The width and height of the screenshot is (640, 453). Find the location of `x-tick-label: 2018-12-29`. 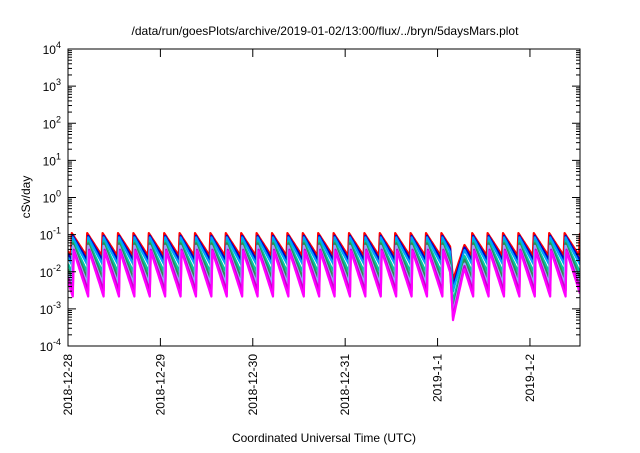

x-tick-label: 2018-12-29 is located at coordinates (160, 385).